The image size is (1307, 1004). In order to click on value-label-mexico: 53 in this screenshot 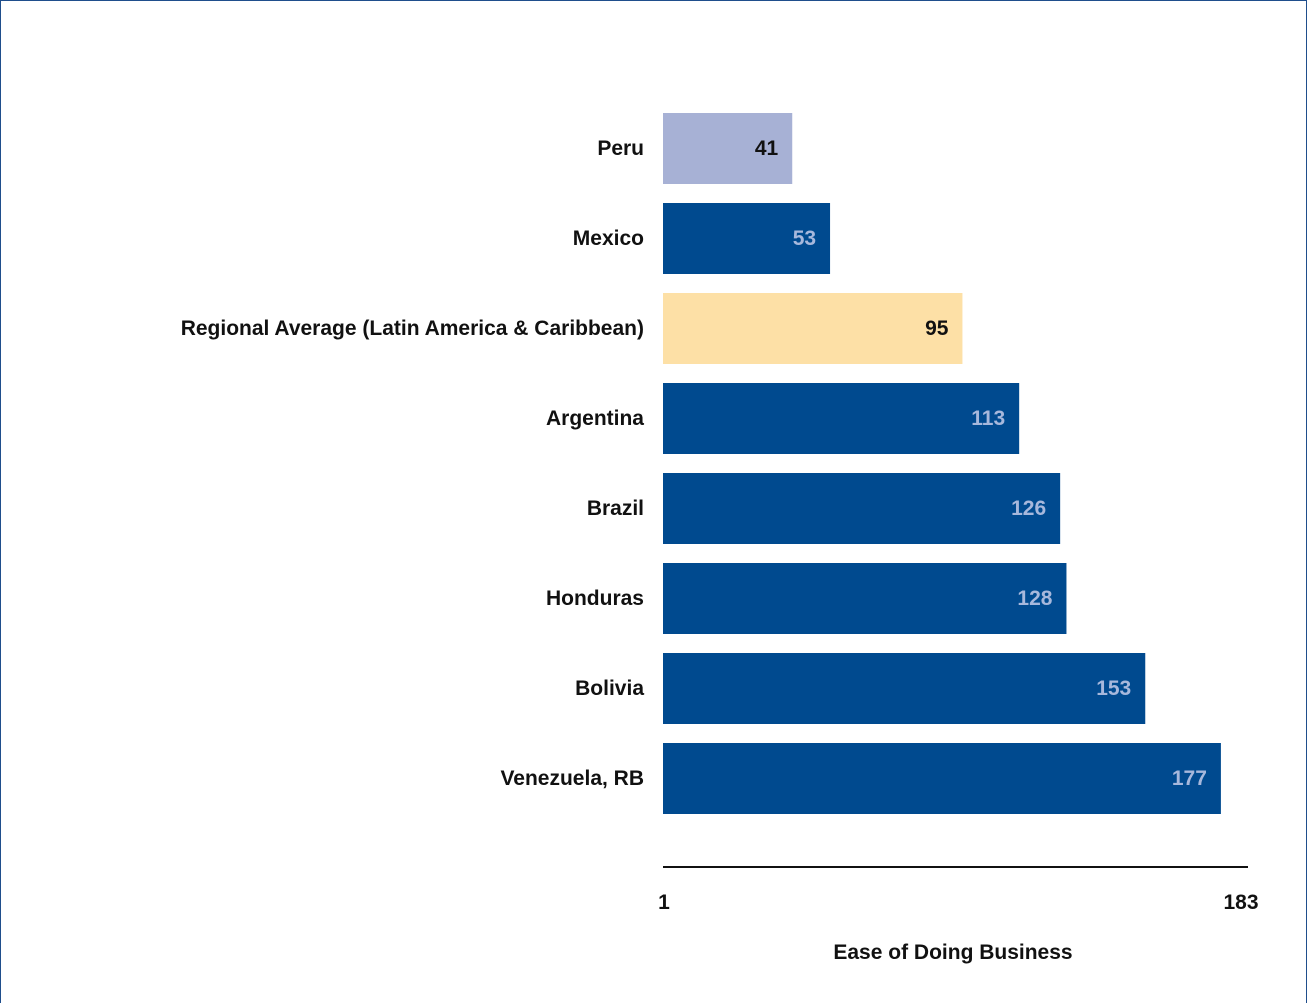, I will do `click(804, 238)`.